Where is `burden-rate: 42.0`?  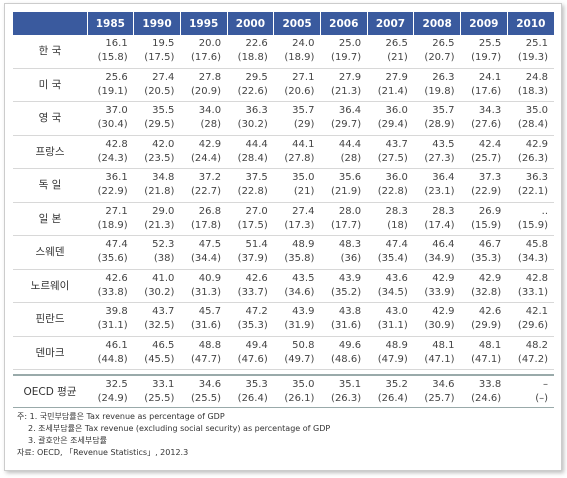 burden-rate: 42.0 is located at coordinates (163, 144).